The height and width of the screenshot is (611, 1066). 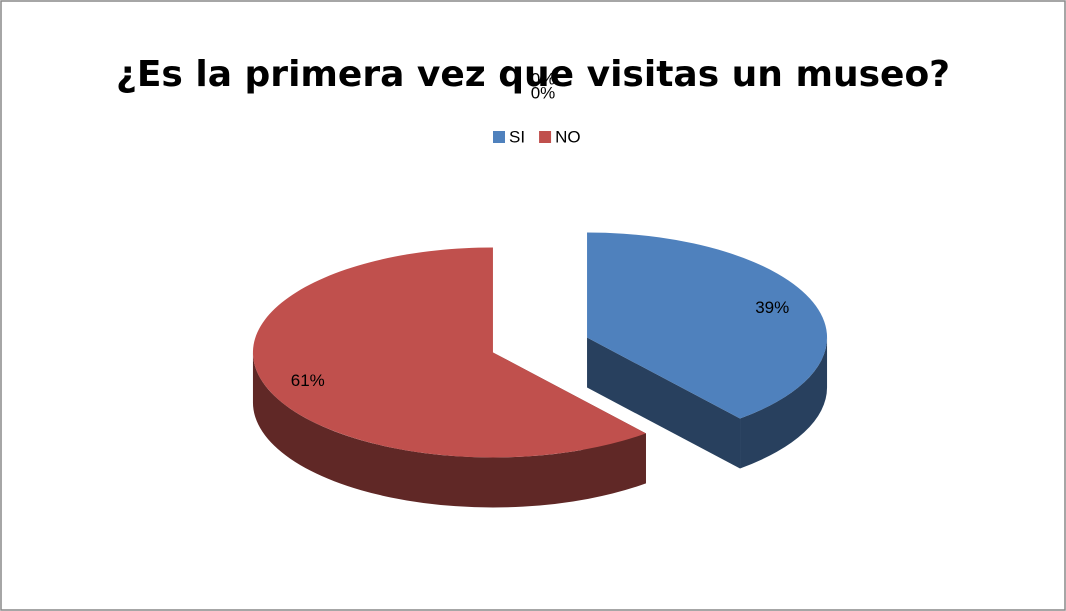 I want to click on legend-label: NO, so click(x=568, y=136).